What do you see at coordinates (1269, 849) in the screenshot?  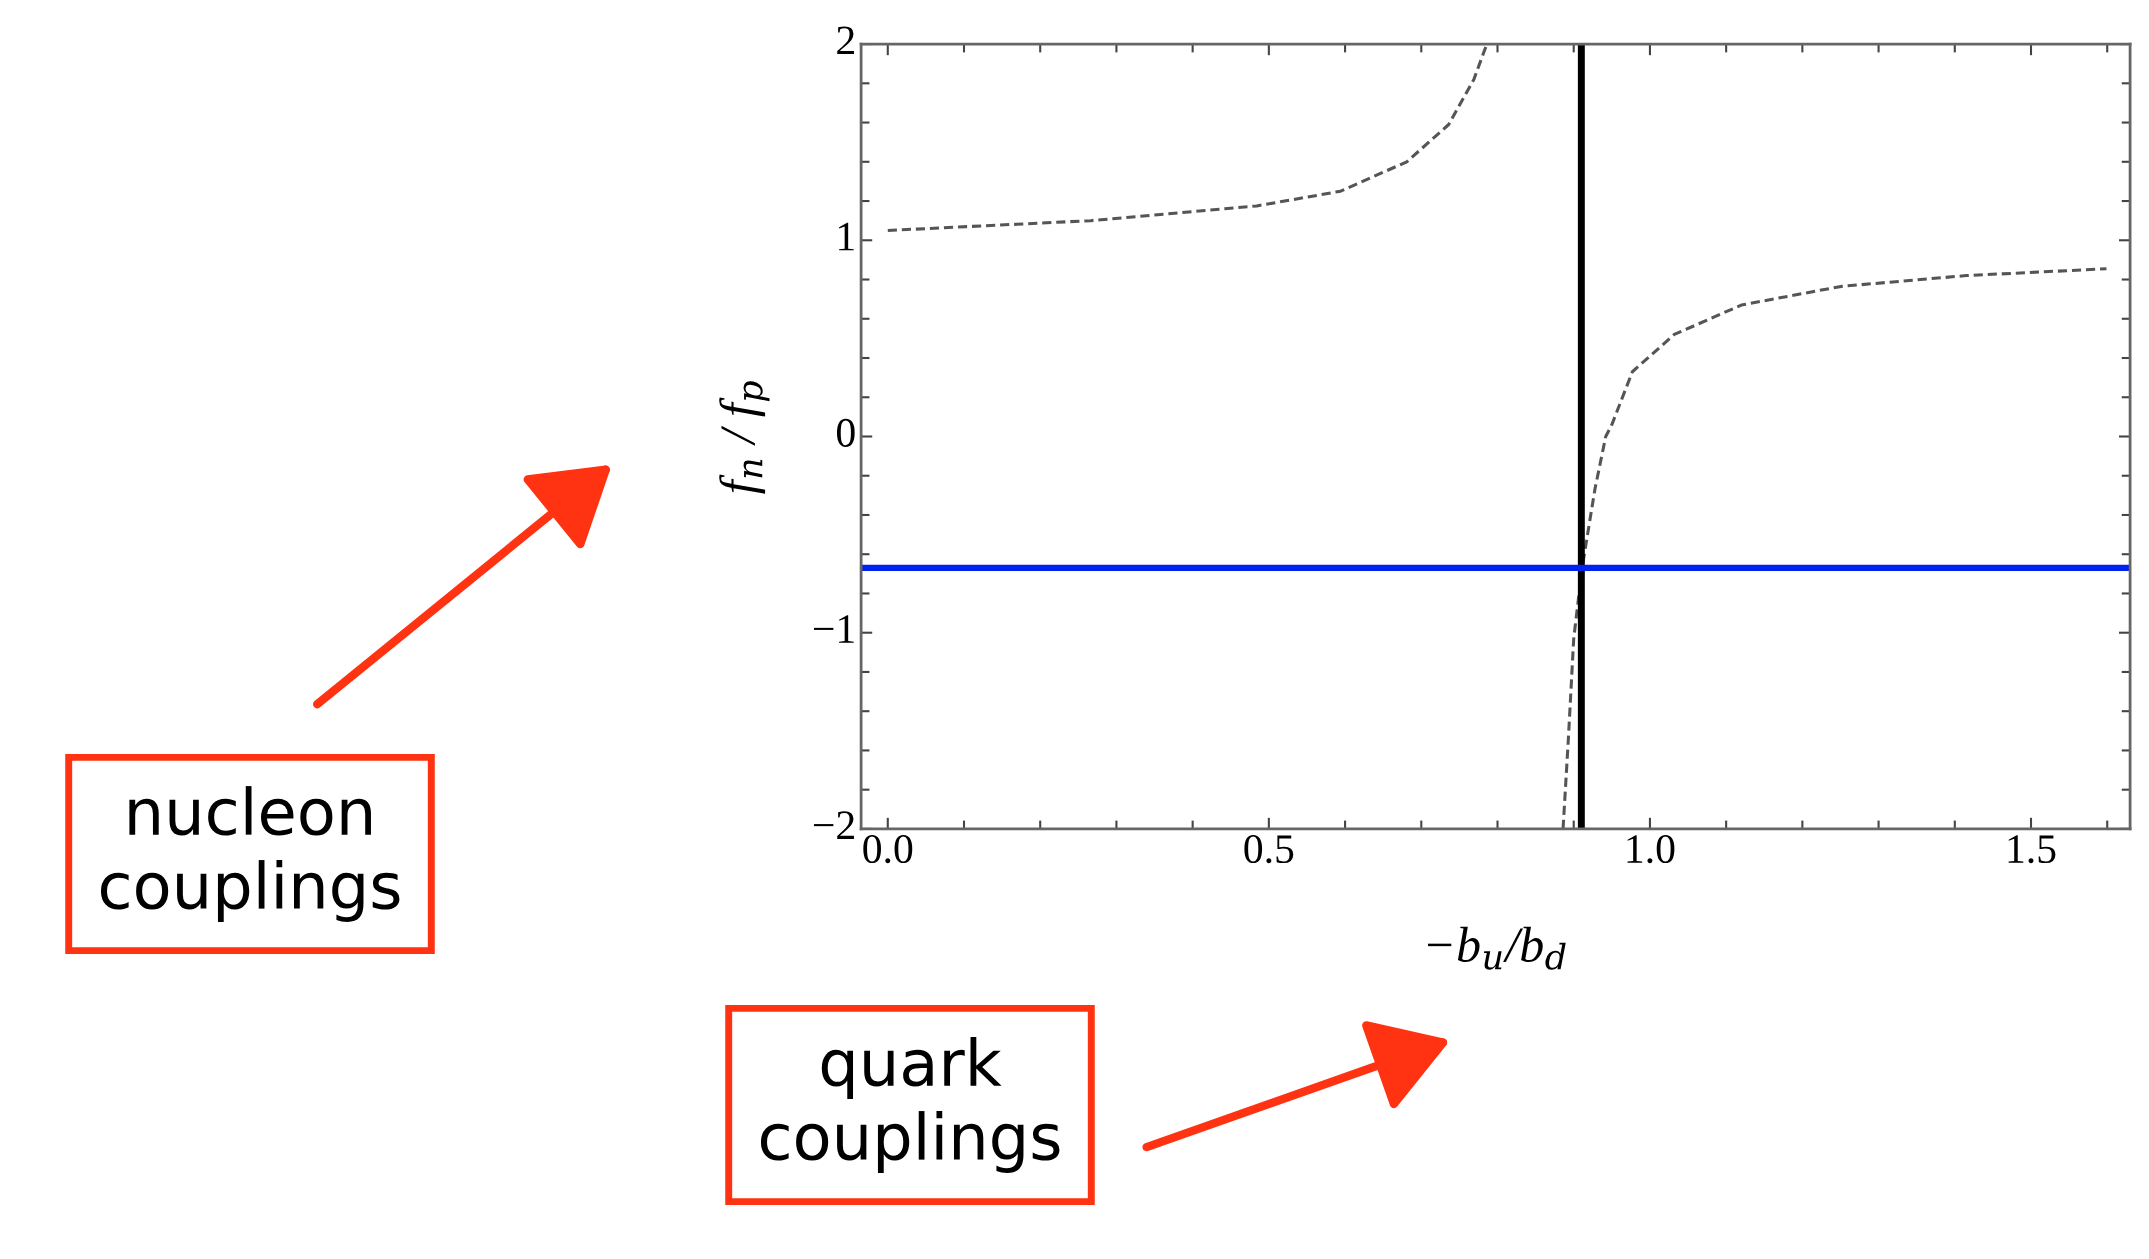 I see `x-tick-label: 0.5` at bounding box center [1269, 849].